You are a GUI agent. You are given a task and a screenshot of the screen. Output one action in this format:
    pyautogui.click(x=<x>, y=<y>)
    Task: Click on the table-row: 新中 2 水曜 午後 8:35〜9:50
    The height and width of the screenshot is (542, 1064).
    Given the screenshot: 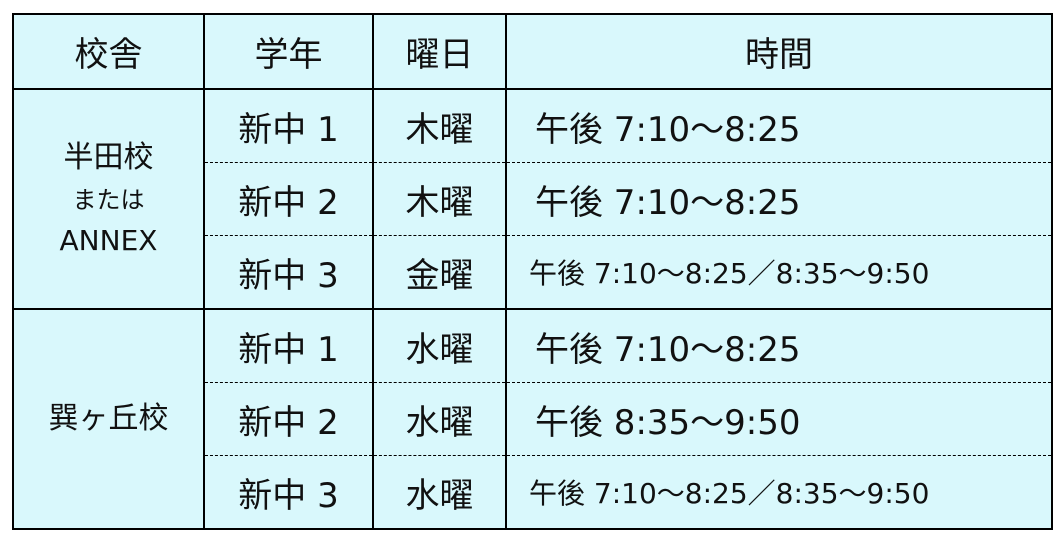 What is the action you would take?
    pyautogui.click(x=533, y=419)
    